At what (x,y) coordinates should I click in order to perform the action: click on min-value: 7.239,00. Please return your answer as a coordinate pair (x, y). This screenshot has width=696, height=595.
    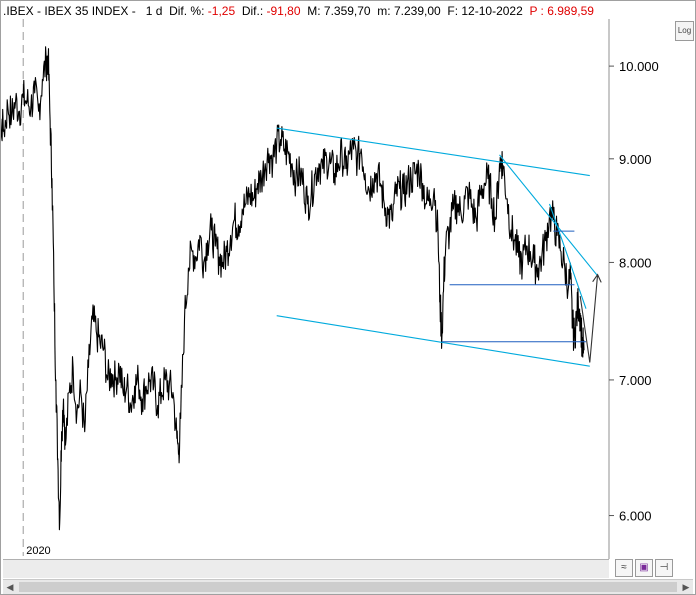
    Looking at the image, I should click on (417, 11).